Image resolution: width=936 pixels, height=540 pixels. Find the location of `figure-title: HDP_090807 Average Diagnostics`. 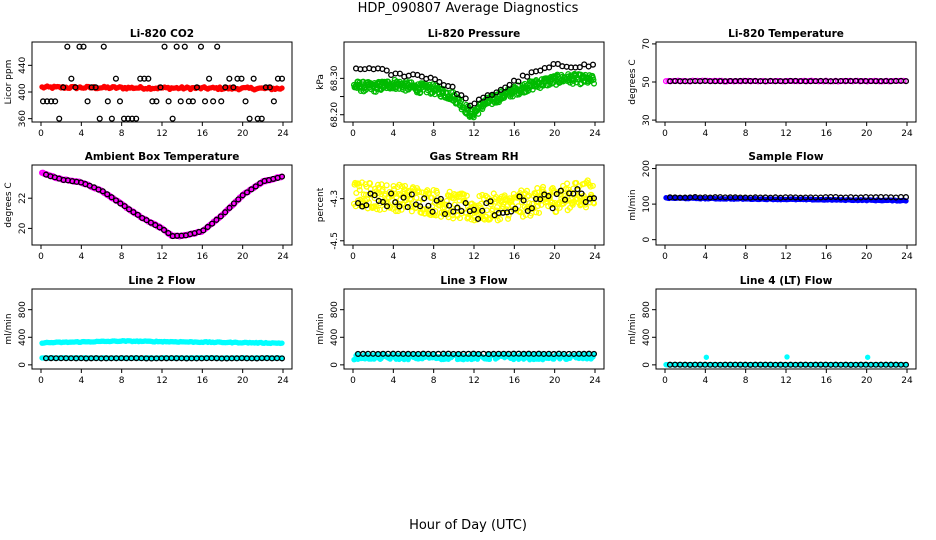

figure-title: HDP_090807 Average Diagnostics is located at coordinates (468, 8).